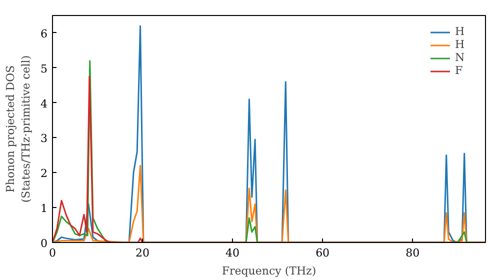 This screenshot has height=280, width=500. What do you see at coordinates (413, 253) in the screenshot?
I see `x-tick-label: 80` at bounding box center [413, 253].